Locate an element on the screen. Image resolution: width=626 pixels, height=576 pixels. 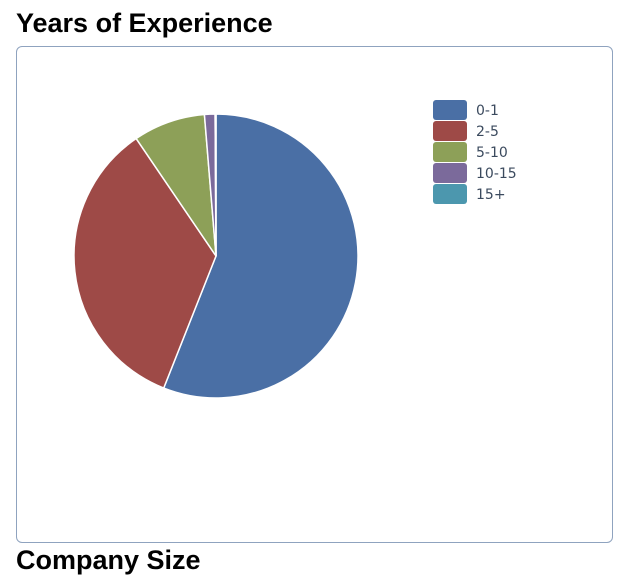
legend-label-15+: 15+ is located at coordinates (491, 195).